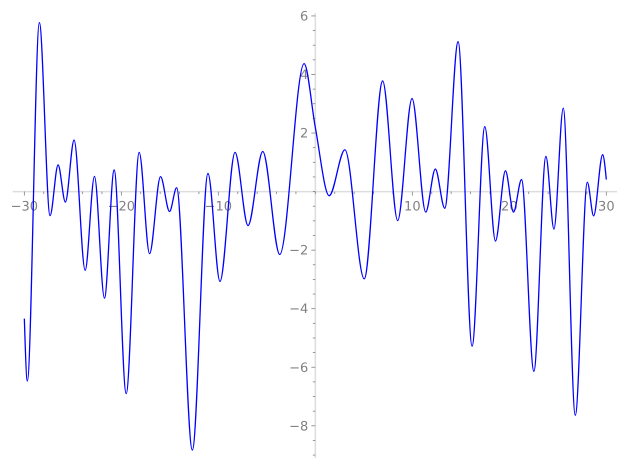 The image size is (627, 469). What do you see at coordinates (298, 251) in the screenshot?
I see `y-tick-label: −2` at bounding box center [298, 251].